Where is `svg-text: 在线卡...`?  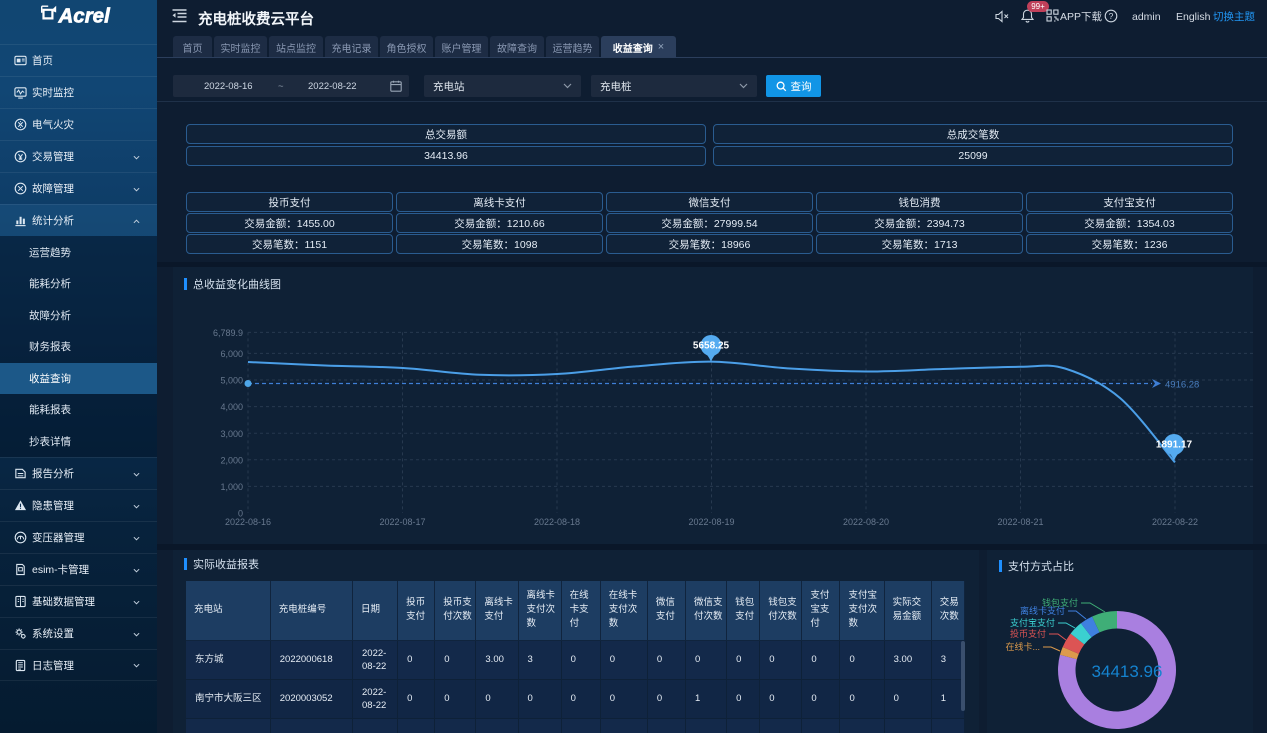 svg-text: 在线卡... is located at coordinates (1022, 646).